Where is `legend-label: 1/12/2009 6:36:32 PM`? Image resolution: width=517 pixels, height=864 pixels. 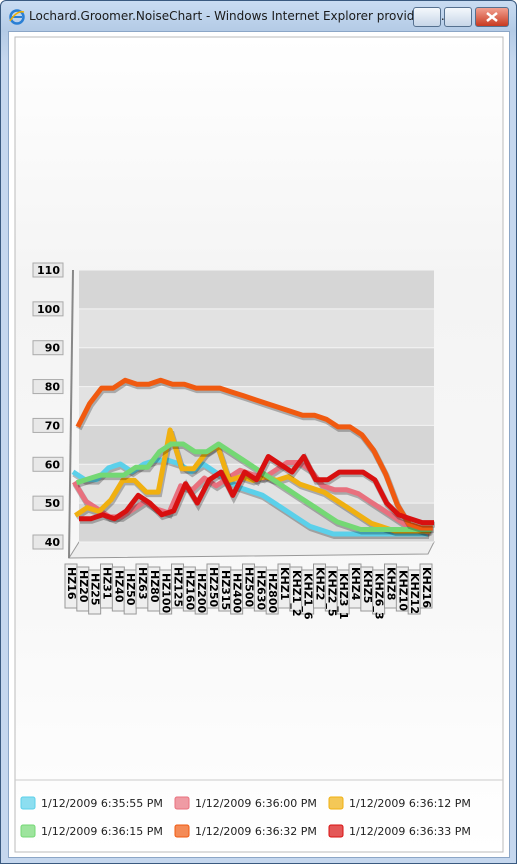
legend-label: 1/12/2009 6:36:32 PM is located at coordinates (256, 831).